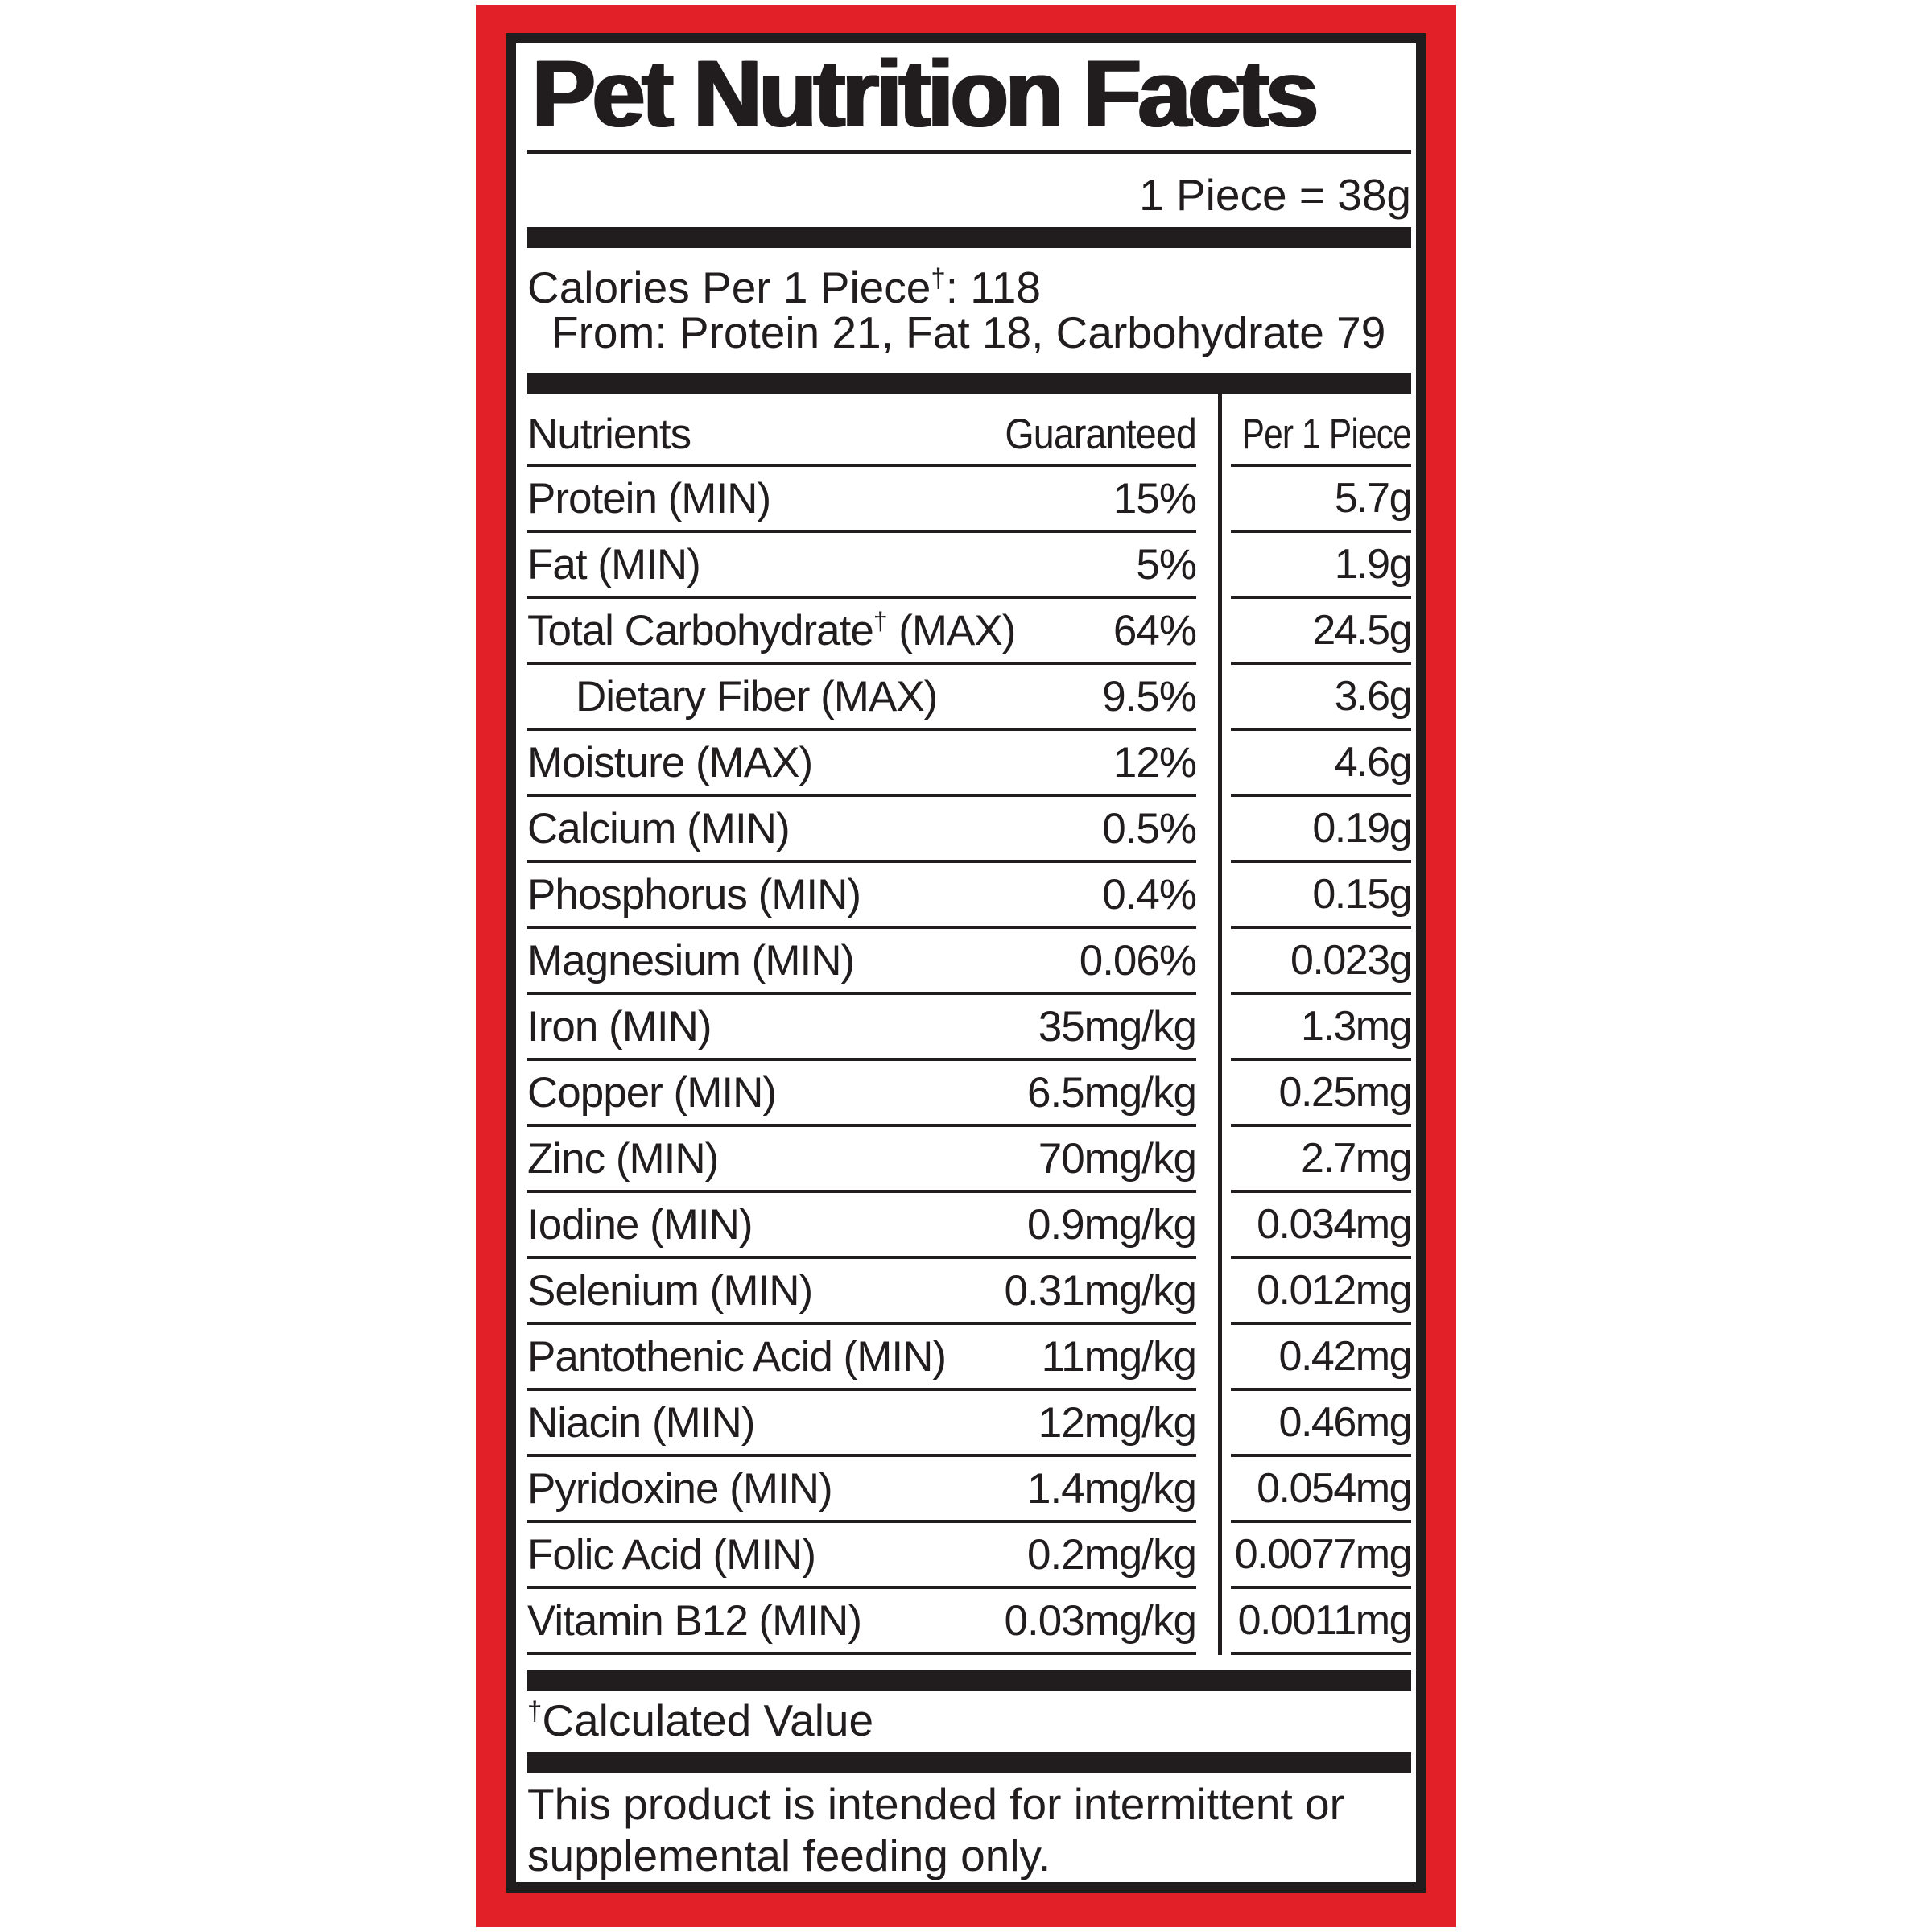 The height and width of the screenshot is (1932, 1932). Describe the element at coordinates (671, 1554) in the screenshot. I see `nutrient-name: Folic Acid (MIN)` at that location.